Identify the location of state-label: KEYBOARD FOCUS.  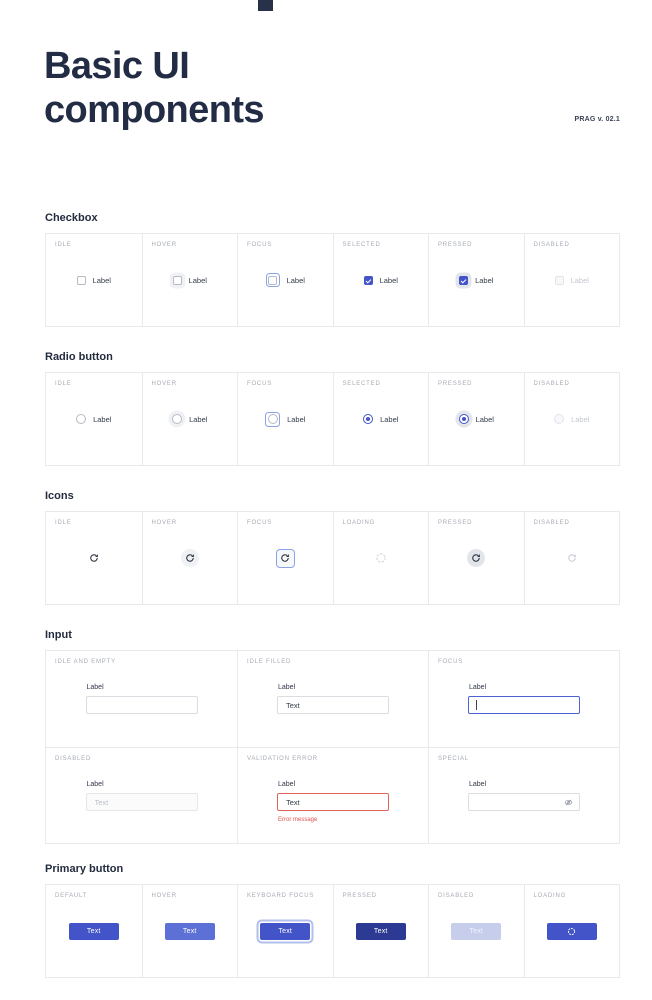
(281, 896).